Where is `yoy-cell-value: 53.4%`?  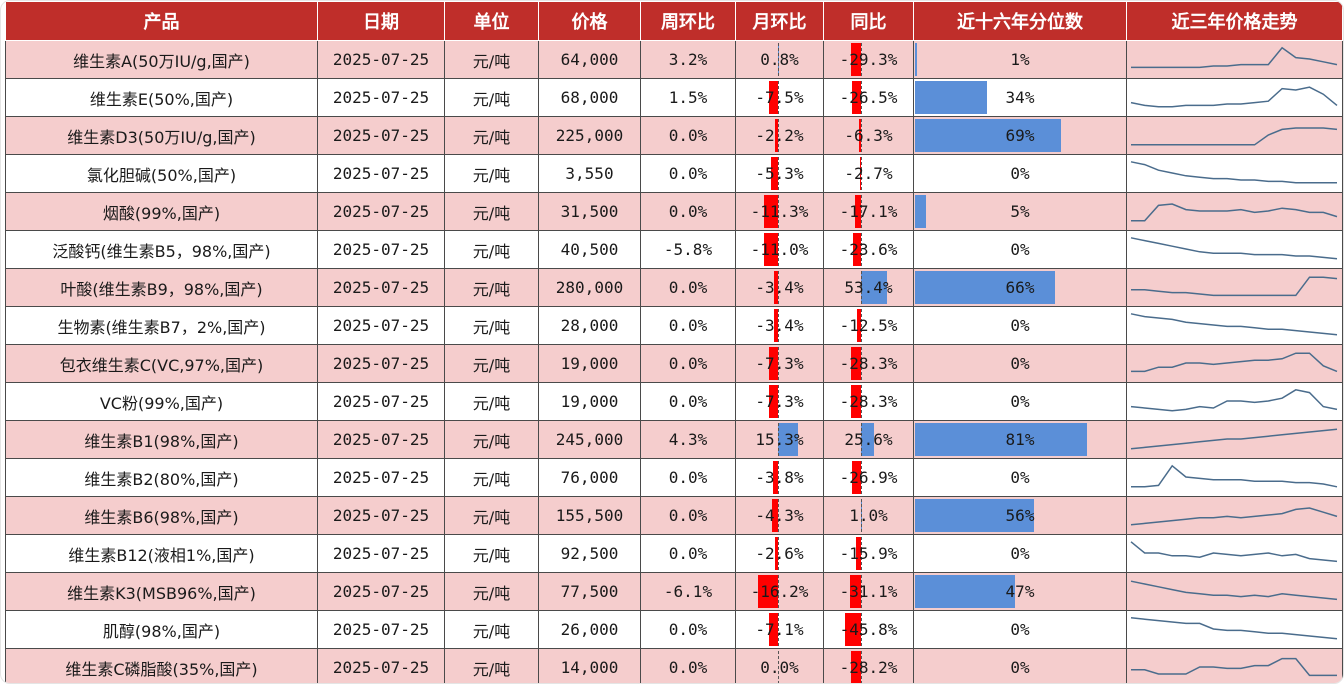
yoy-cell-value: 53.4% is located at coordinates (868, 287).